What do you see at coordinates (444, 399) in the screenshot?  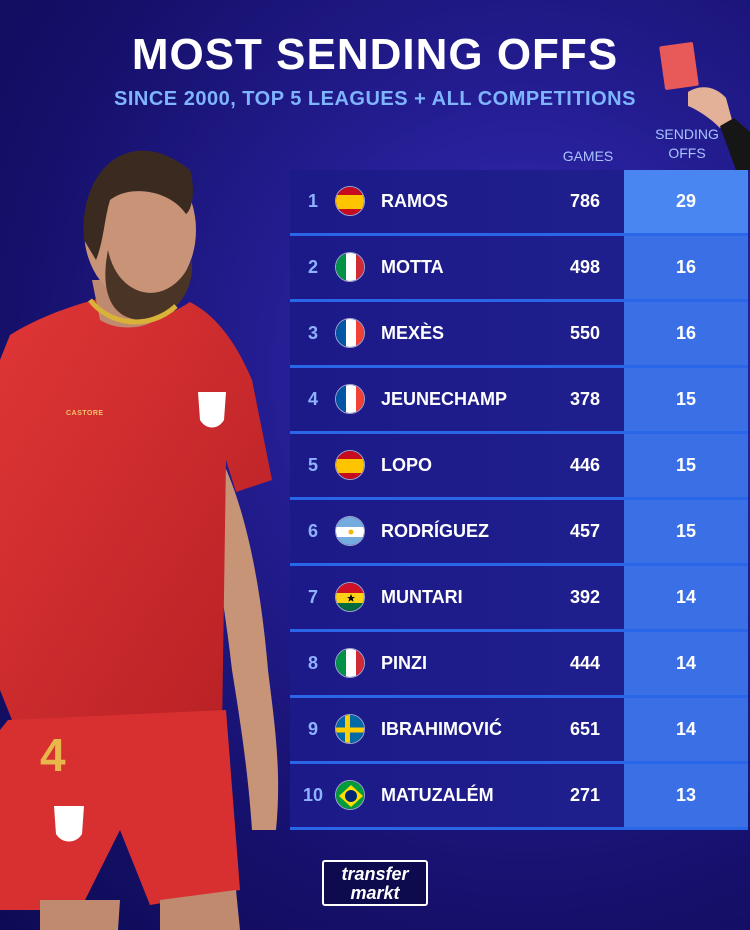 I see `player-name: JEUNECHAMP` at bounding box center [444, 399].